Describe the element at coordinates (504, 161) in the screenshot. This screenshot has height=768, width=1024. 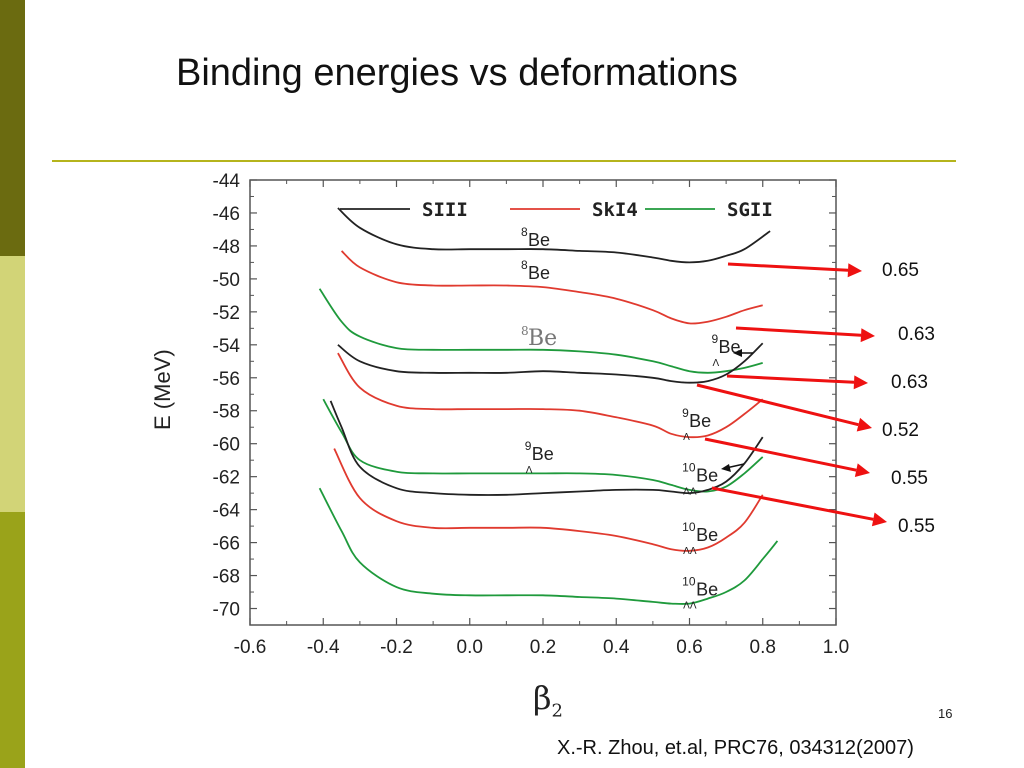
I see `title-underline` at that location.